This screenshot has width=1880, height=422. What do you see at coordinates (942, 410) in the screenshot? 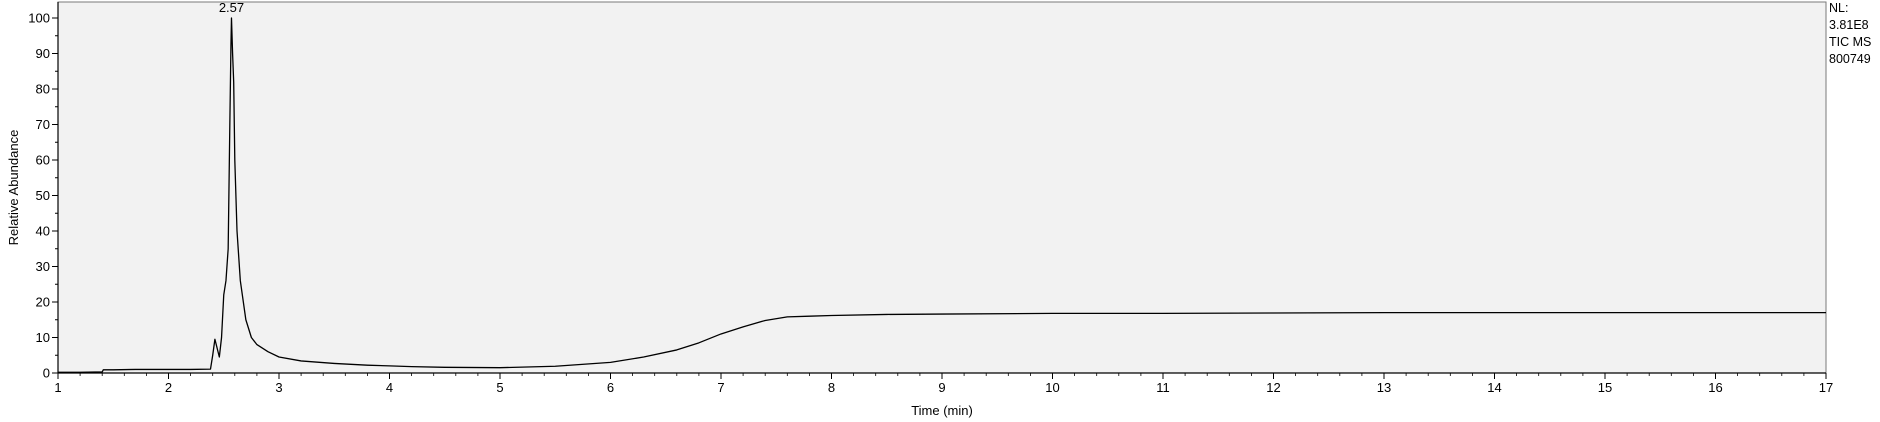
I see `x-axis-title: Time (min)` at bounding box center [942, 410].